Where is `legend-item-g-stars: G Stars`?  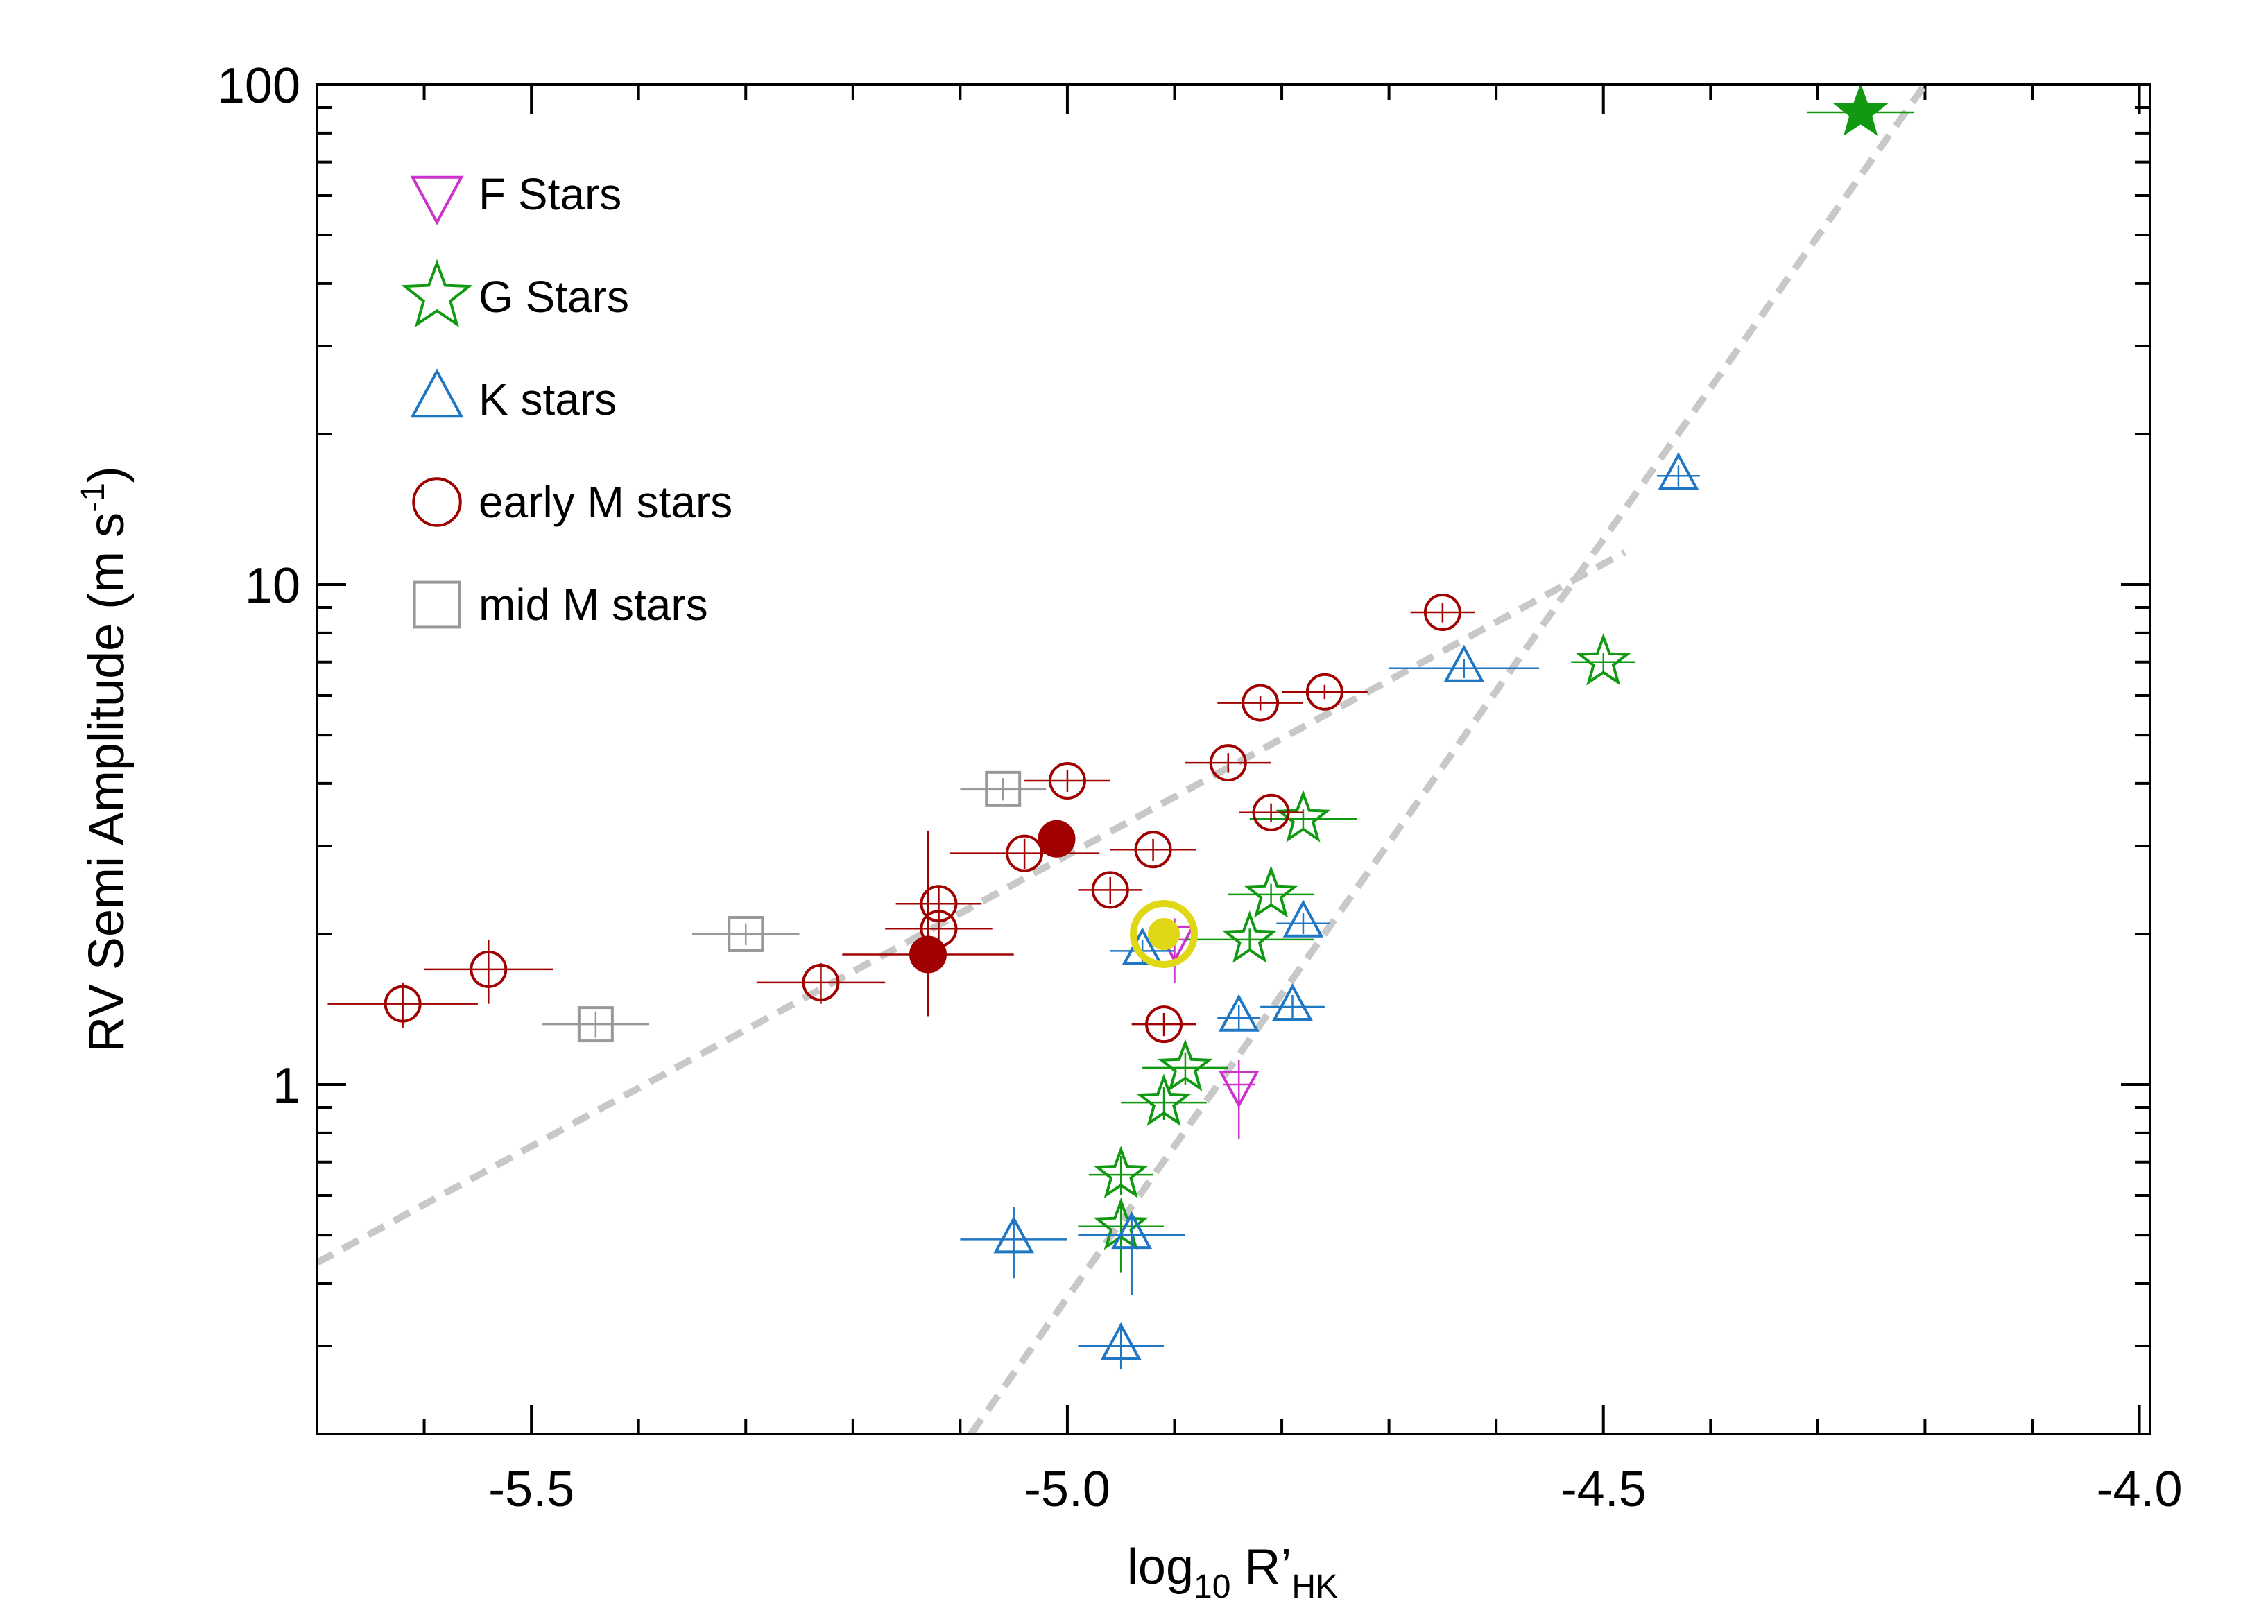 legend-item-g-stars: G Stars is located at coordinates (515, 293).